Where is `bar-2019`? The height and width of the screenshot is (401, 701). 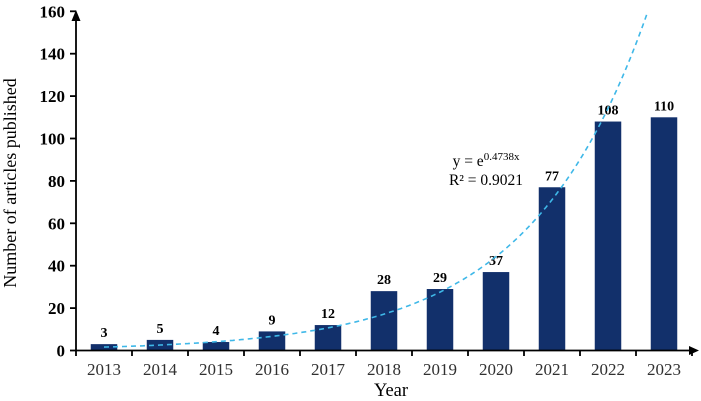
bar-2019 is located at coordinates (440, 320).